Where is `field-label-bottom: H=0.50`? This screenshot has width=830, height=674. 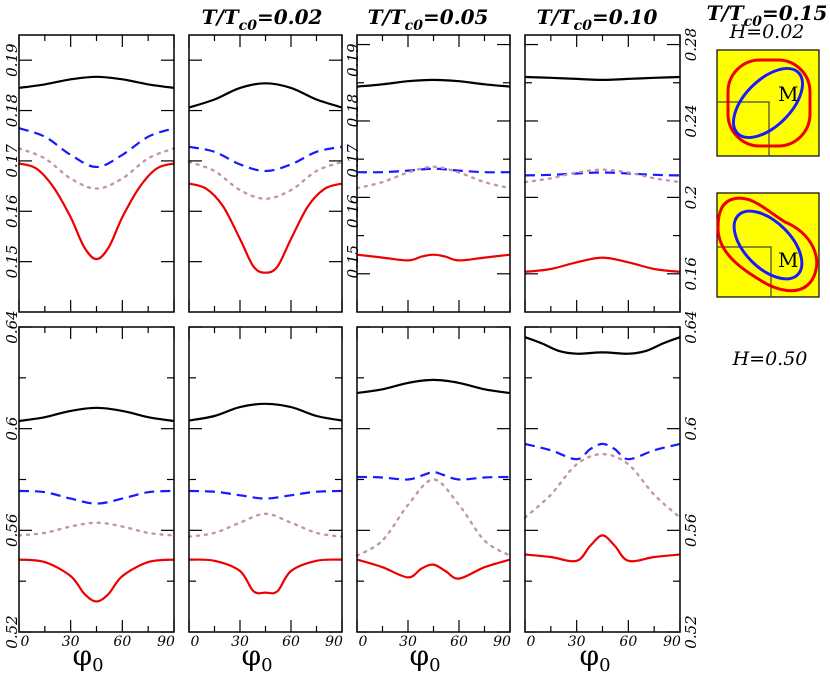 field-label-bottom: H=0.50 is located at coordinates (770, 359).